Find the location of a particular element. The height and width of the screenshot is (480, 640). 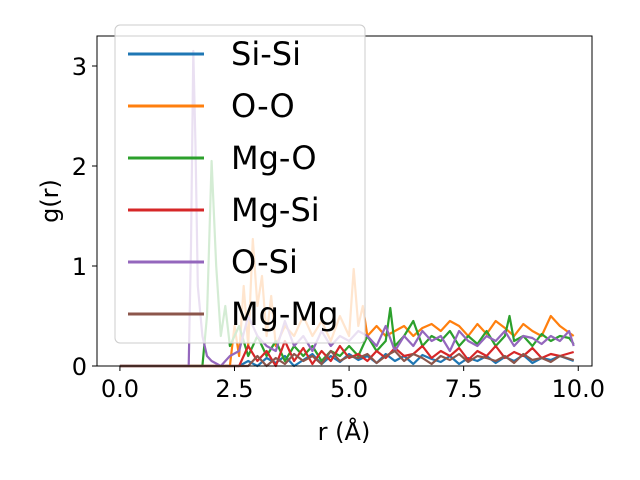

x-tick-label: 2.5 is located at coordinates (234, 389).